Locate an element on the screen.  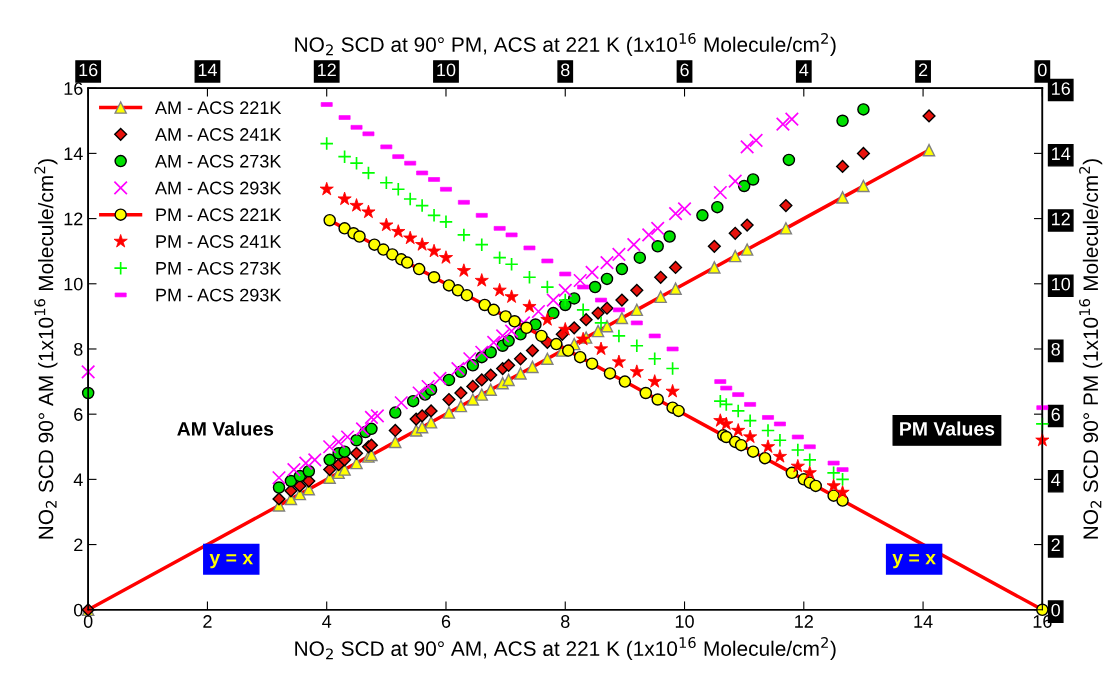
y-axis-title: NO$_{2}$ SCD 90° AM (1x10$^{16}$ Molecule/cm$^{2}$) is located at coordinates (46, 349).